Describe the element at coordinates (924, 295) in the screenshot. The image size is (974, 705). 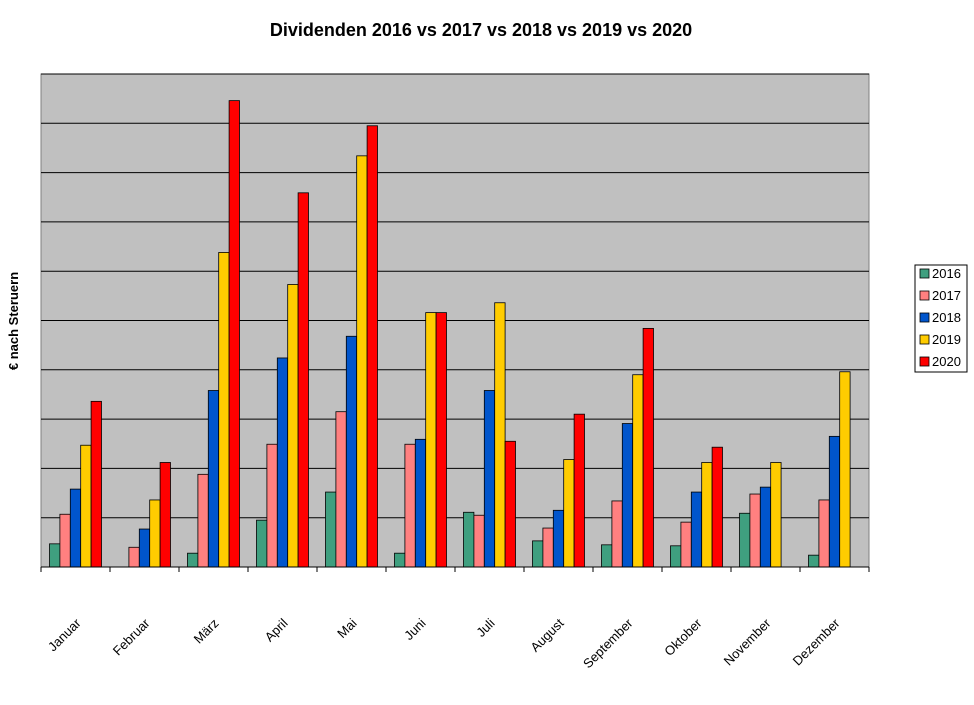
I see `legend-swatch-2017` at that location.